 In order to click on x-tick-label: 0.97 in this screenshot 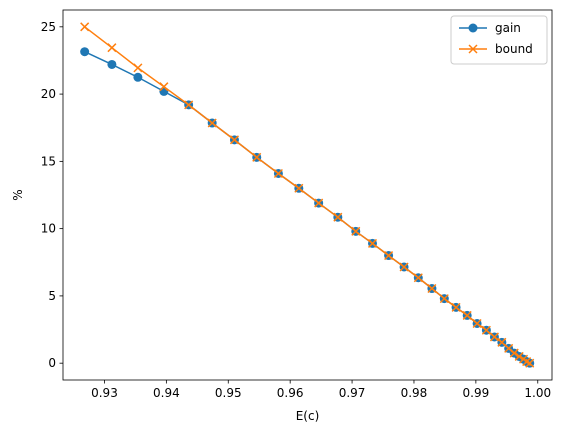, I will do `click(352, 393)`.